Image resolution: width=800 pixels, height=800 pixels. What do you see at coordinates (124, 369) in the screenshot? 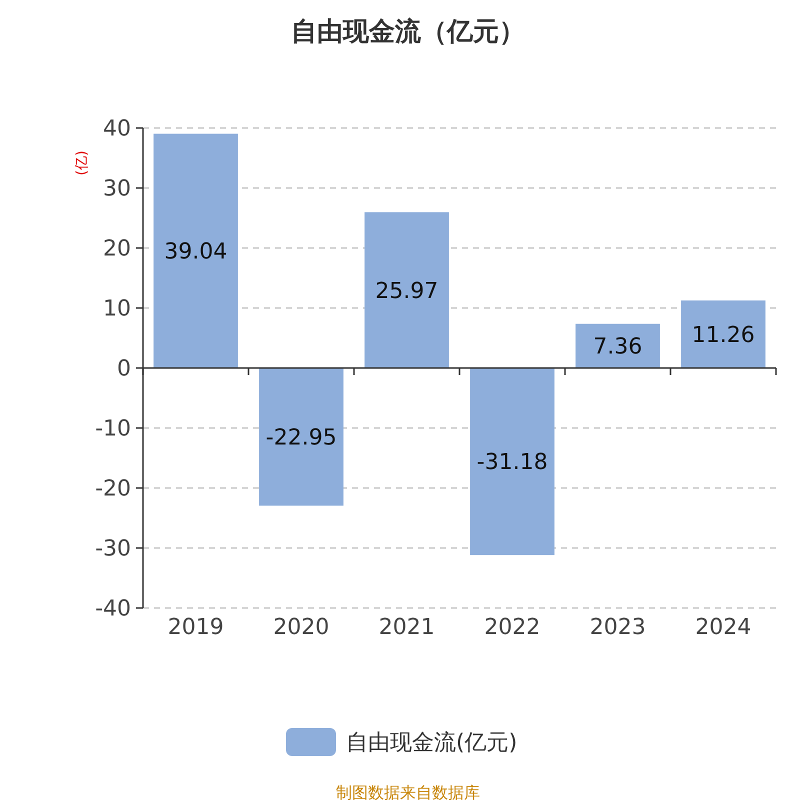
I see `y-tick-label: 0` at bounding box center [124, 369].